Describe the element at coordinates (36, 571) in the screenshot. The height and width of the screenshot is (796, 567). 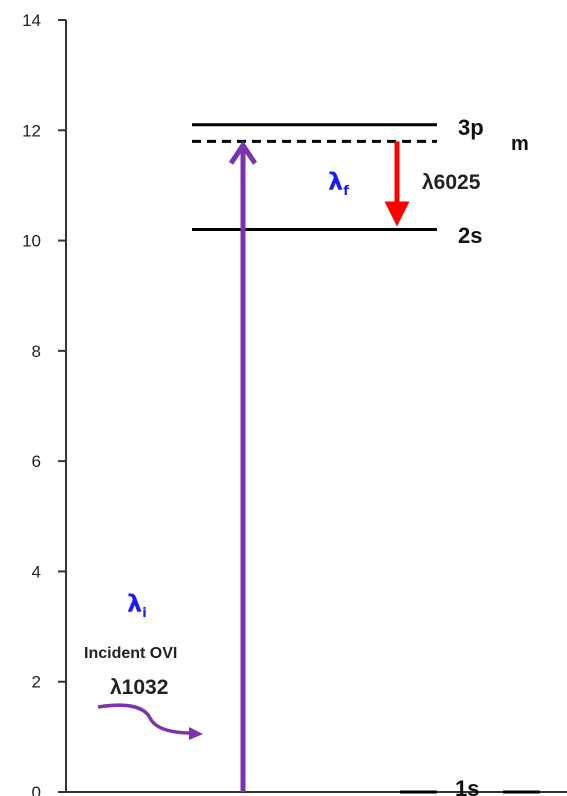
I see `y-tick-label: 4` at that location.